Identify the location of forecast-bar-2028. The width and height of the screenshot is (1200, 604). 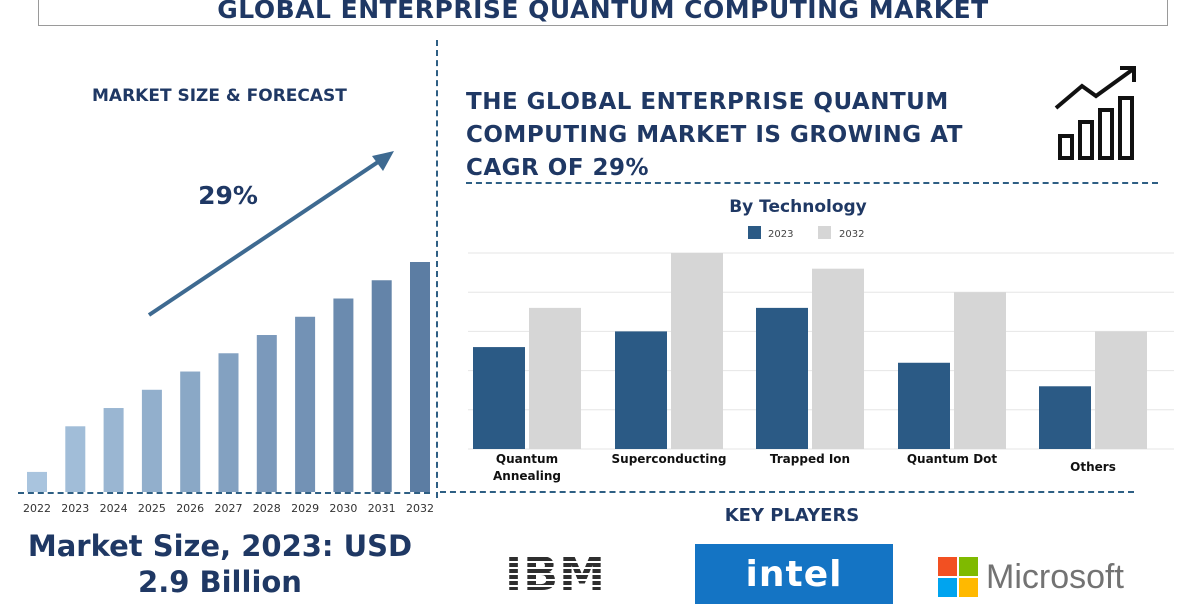
(266, 413).